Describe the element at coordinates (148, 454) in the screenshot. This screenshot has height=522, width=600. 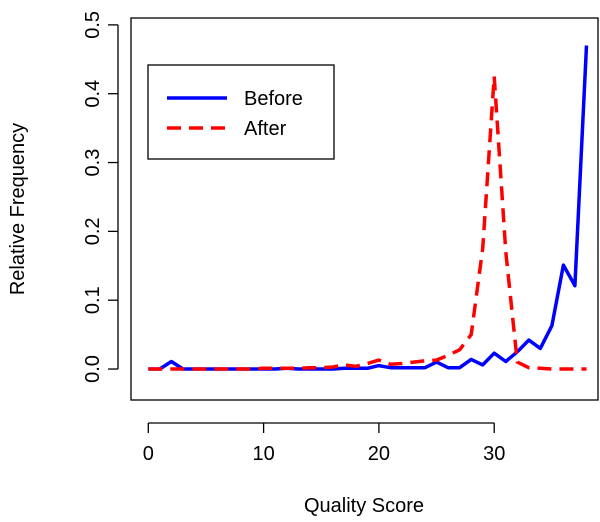
I see `x-tick-label: 0` at that location.